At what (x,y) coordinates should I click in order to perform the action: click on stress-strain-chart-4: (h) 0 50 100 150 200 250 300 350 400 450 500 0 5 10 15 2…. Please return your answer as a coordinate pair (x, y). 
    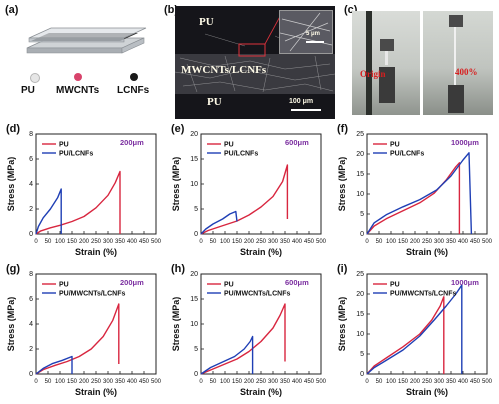
    Looking at the image, I should click on (249, 330).